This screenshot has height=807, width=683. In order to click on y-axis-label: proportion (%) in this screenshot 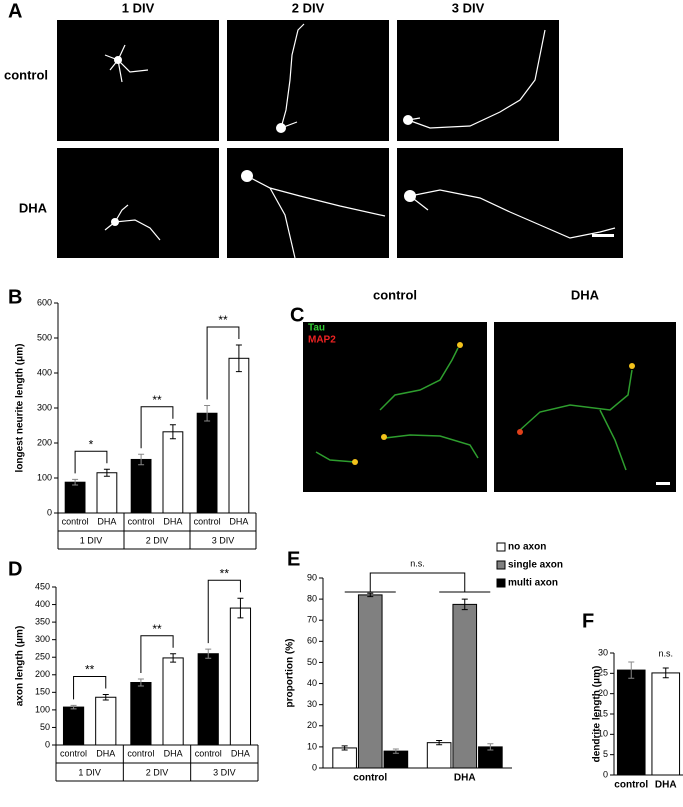, I will do `click(290, 673)`.